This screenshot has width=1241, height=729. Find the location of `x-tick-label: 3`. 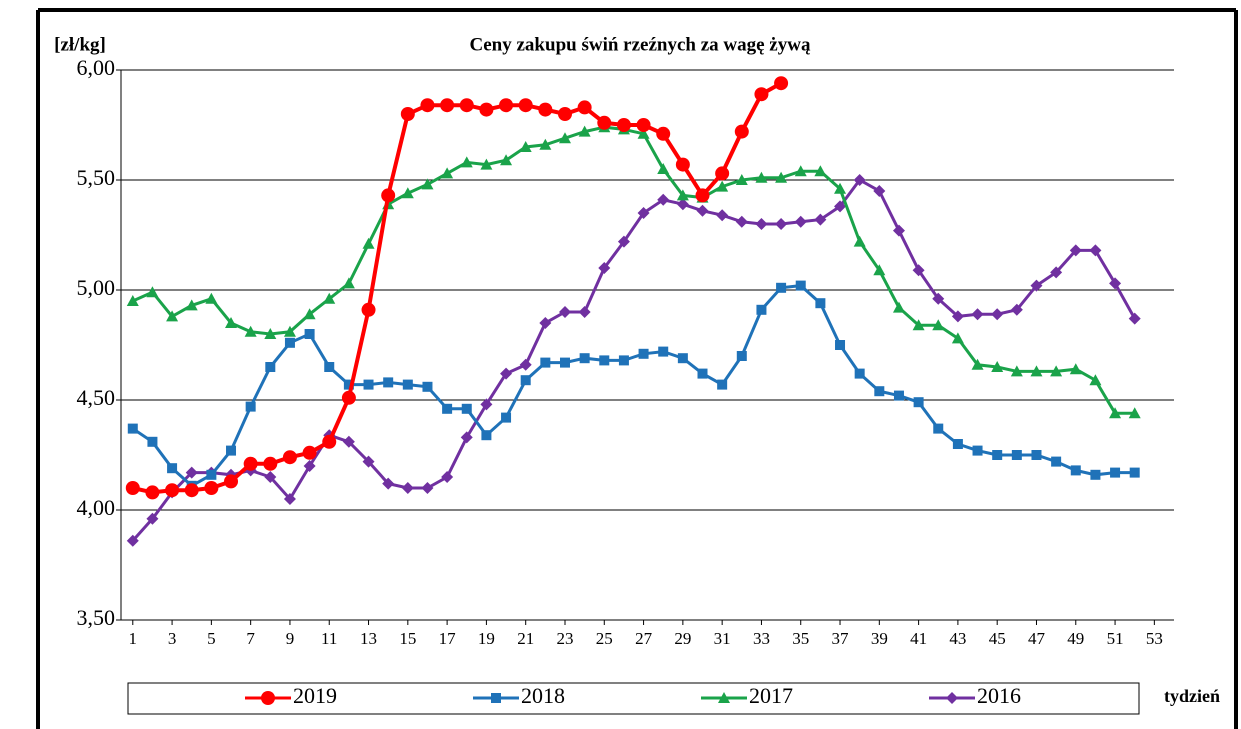

x-tick-label: 3 is located at coordinates (172, 638).